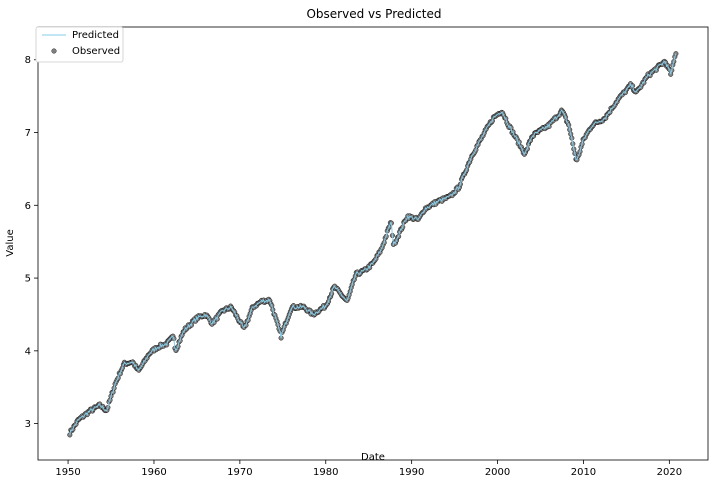  Describe the element at coordinates (669, 472) in the screenshot. I see `x-tick-label-7: 2020` at that location.